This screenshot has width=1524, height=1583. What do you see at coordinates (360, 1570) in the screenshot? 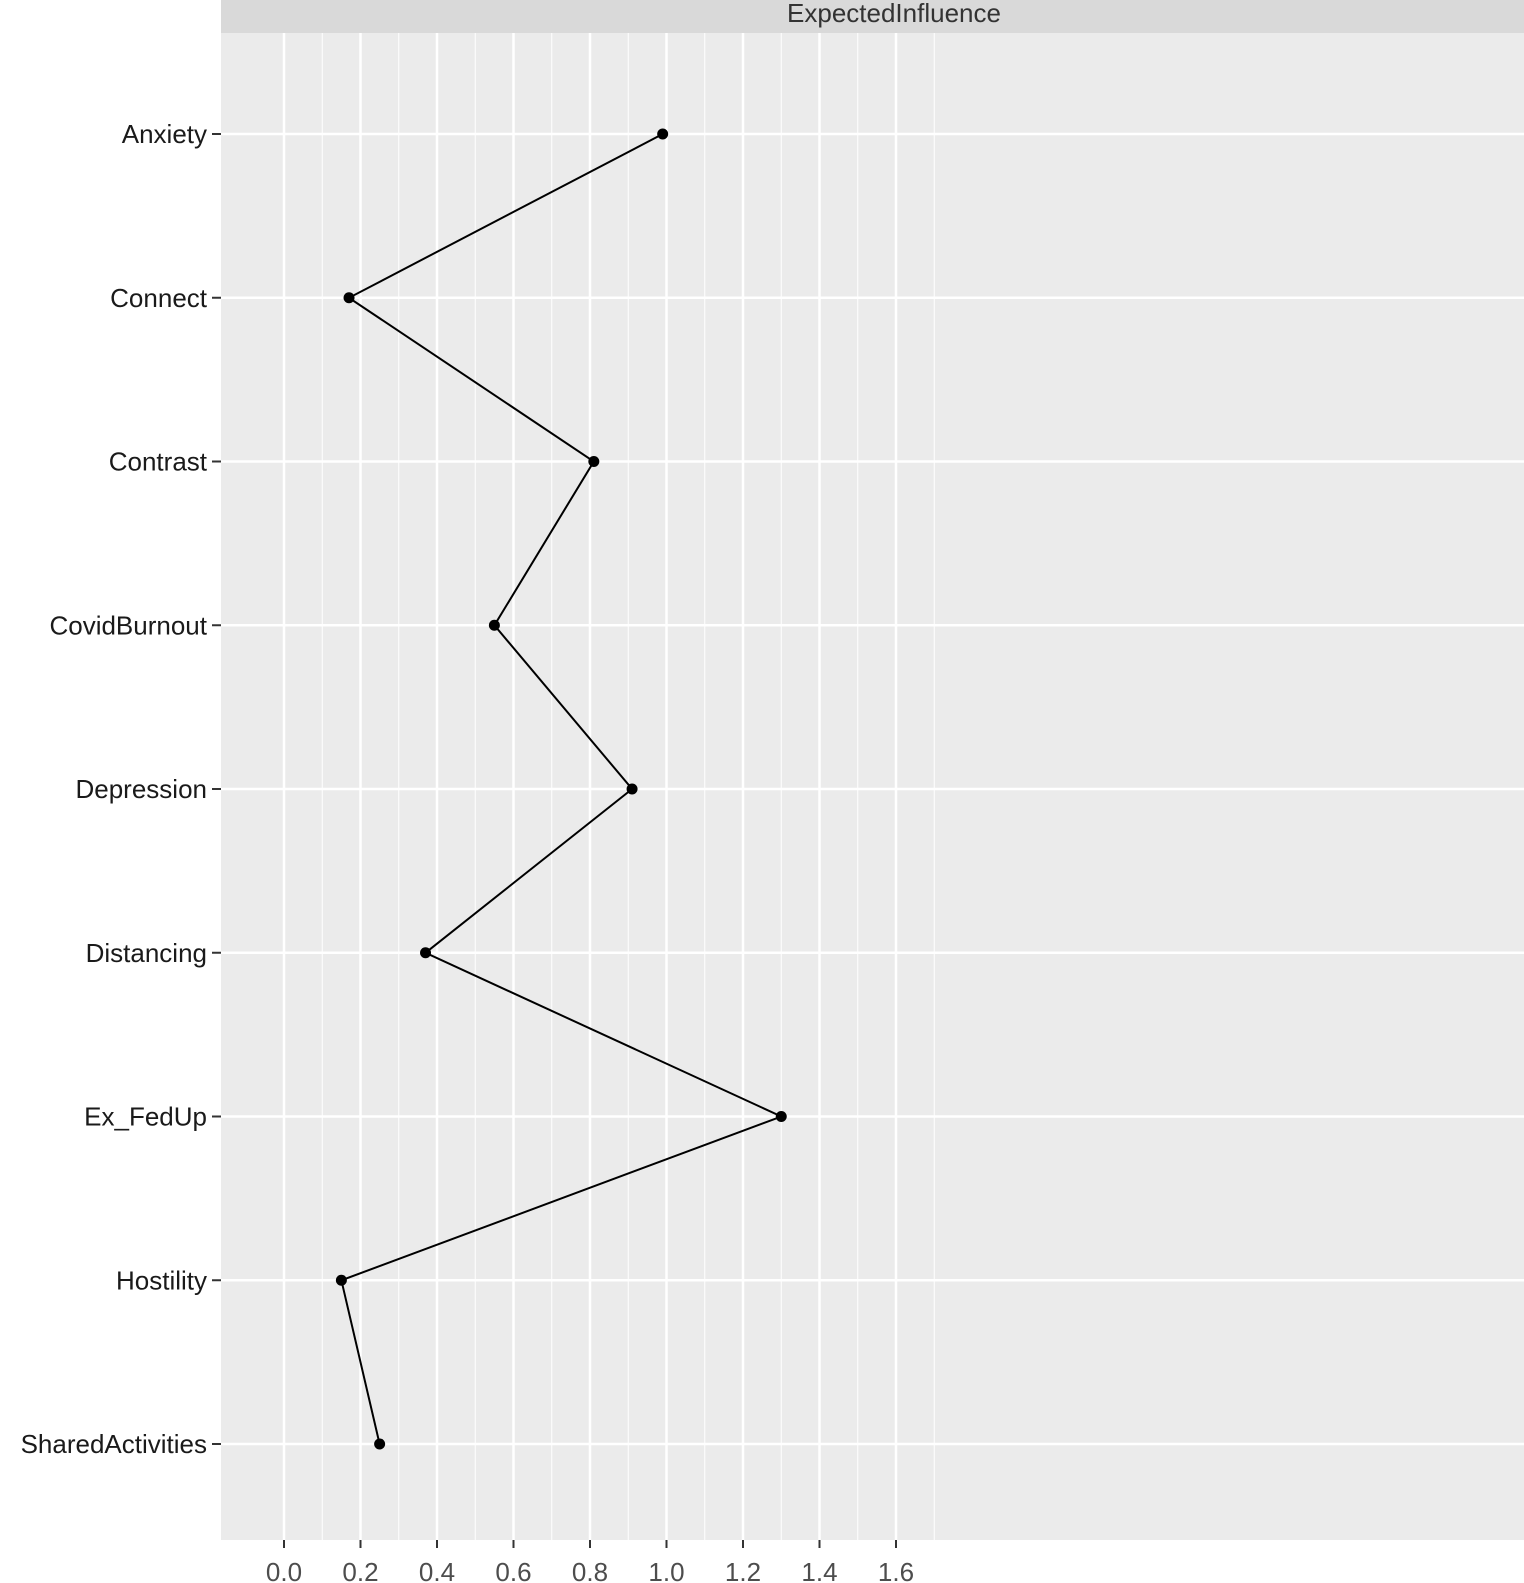
I see `x-tick-label: 0.2` at bounding box center [360, 1570].